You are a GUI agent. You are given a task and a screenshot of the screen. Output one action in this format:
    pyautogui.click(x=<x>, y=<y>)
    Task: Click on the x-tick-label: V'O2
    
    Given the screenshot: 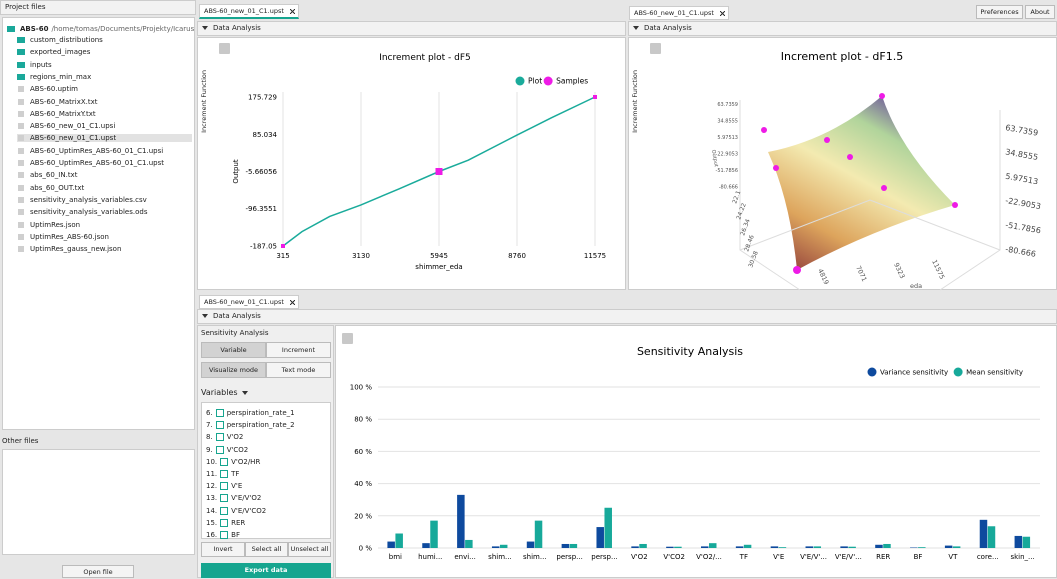 What is the action you would take?
    pyautogui.click(x=639, y=557)
    